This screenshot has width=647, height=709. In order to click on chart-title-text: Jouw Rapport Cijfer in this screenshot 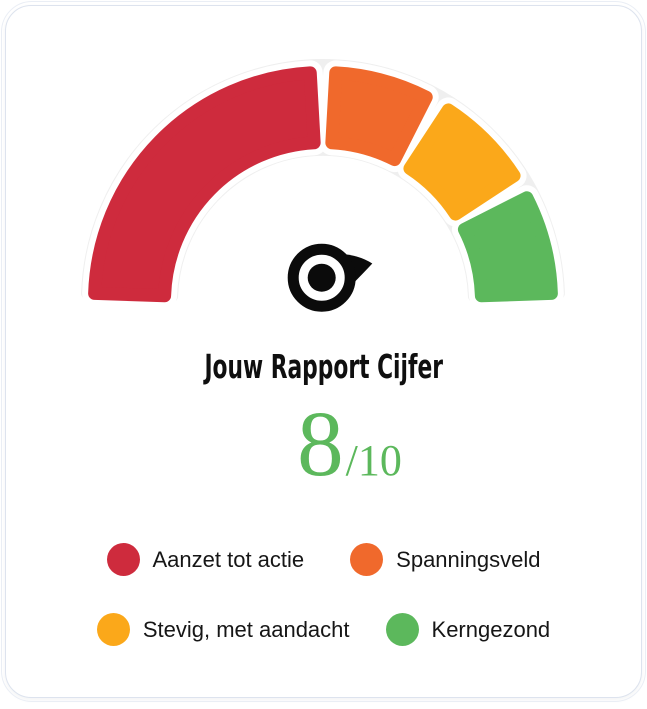, I will do `click(323, 366)`.